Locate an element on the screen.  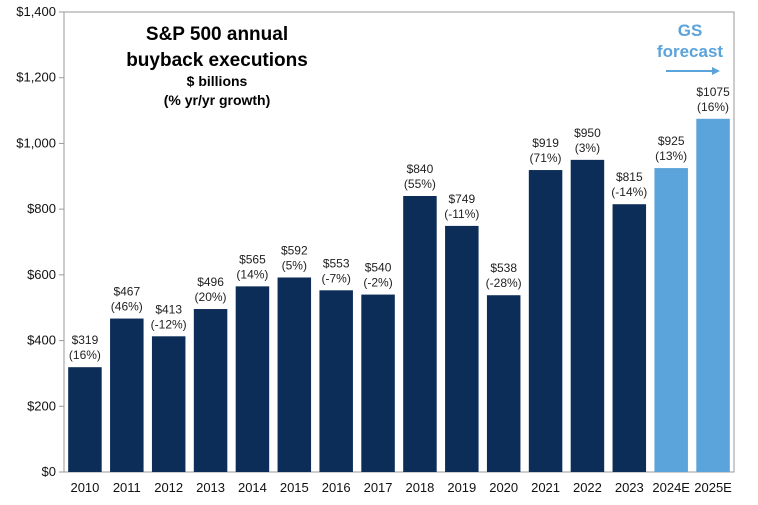
y-tick-label: $1,200 is located at coordinates (36, 77).